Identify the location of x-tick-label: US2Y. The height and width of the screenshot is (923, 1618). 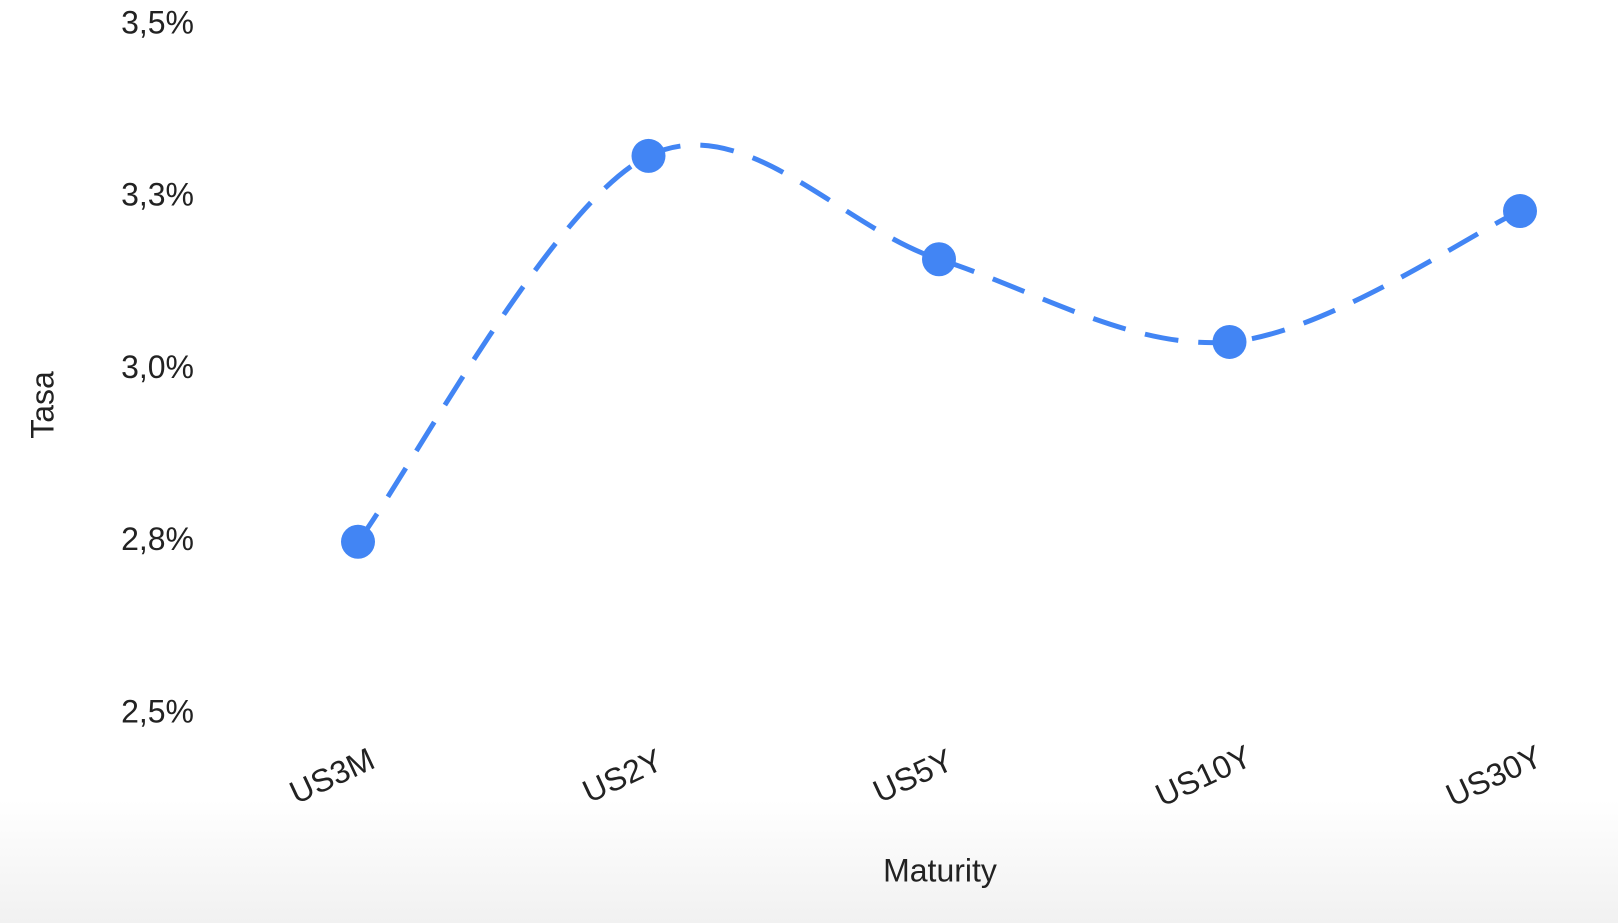
(622, 776).